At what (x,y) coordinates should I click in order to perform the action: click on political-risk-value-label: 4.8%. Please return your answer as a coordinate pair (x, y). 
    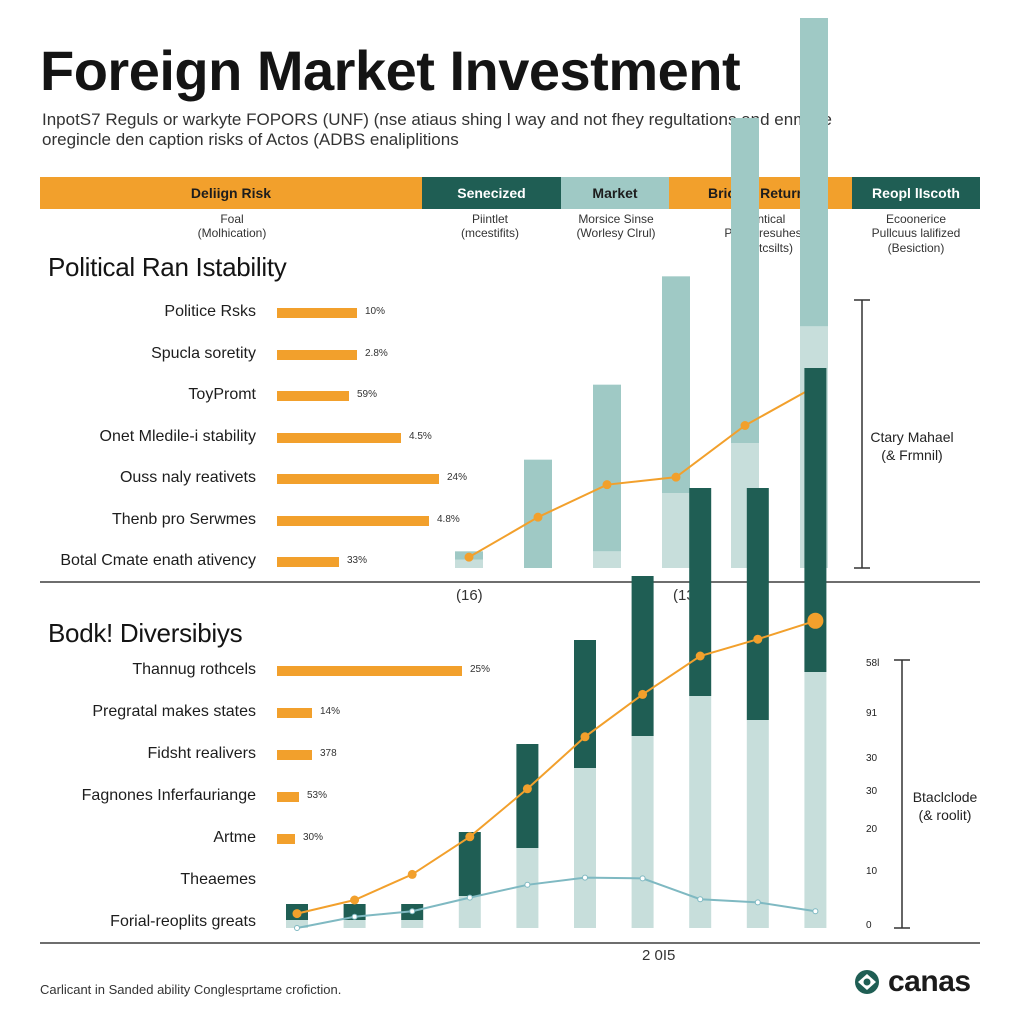
    Looking at the image, I should click on (448, 519).